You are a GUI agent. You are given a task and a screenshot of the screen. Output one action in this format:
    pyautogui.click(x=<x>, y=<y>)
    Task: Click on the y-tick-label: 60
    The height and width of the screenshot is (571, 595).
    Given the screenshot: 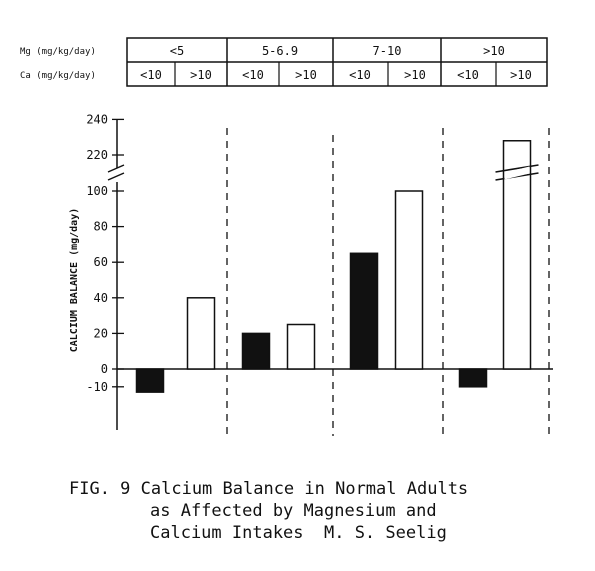 What is the action you would take?
    pyautogui.click(x=101, y=262)
    